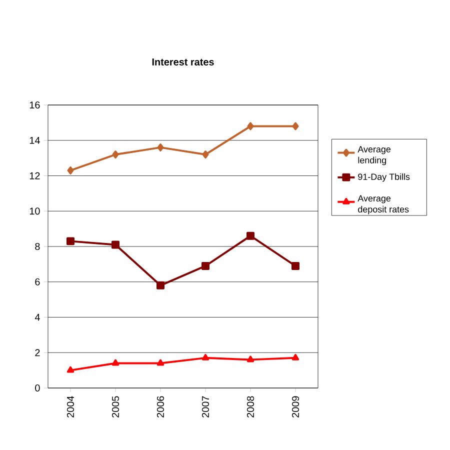 The width and height of the screenshot is (450, 450). Describe the element at coordinates (35, 211) in the screenshot. I see `y-tick-label: 10` at that location.